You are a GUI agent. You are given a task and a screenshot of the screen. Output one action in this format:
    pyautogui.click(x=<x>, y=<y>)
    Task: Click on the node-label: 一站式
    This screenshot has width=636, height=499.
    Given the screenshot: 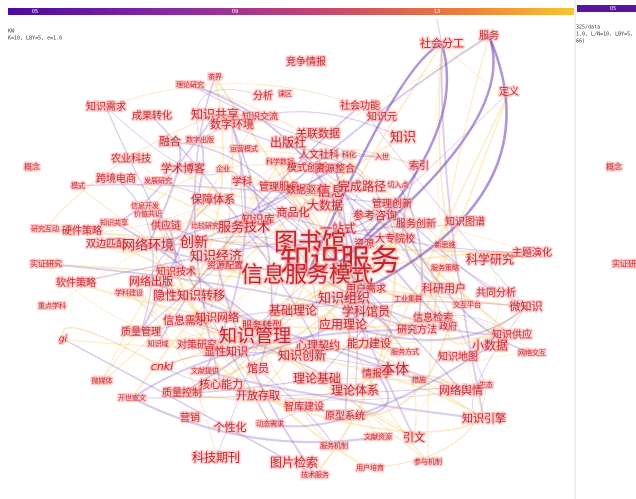 What is the action you would take?
    pyautogui.click(x=338, y=229)
    